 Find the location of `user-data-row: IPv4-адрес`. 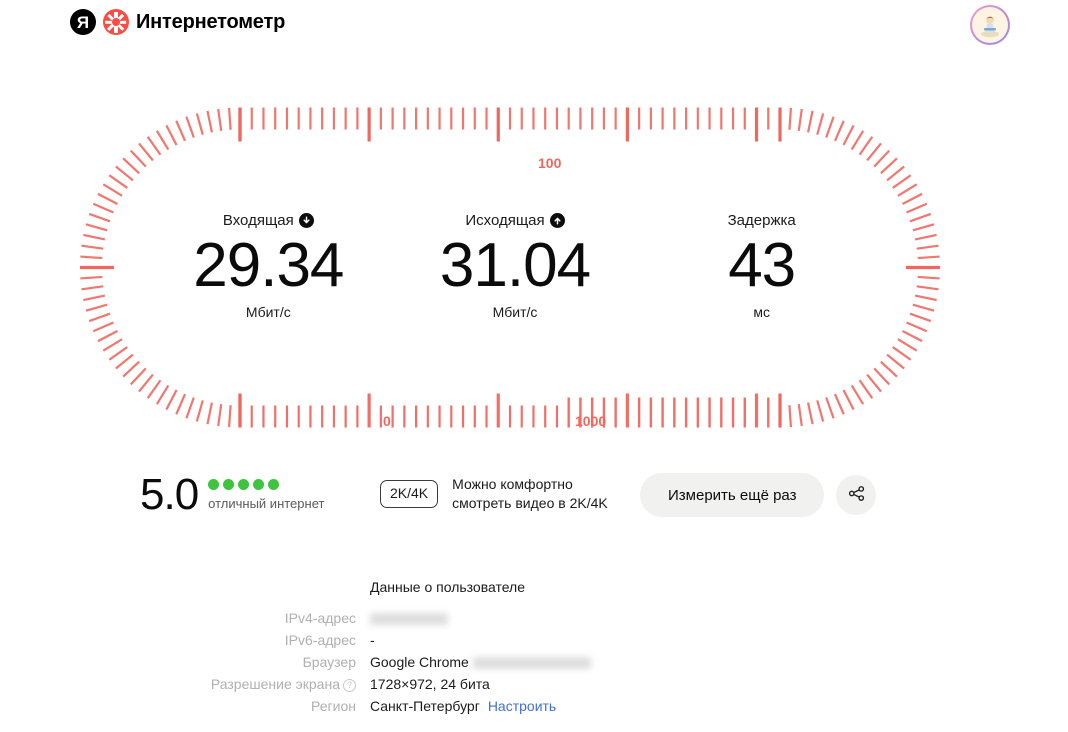

user-data-row: IPv4-адрес is located at coordinates (534, 618).